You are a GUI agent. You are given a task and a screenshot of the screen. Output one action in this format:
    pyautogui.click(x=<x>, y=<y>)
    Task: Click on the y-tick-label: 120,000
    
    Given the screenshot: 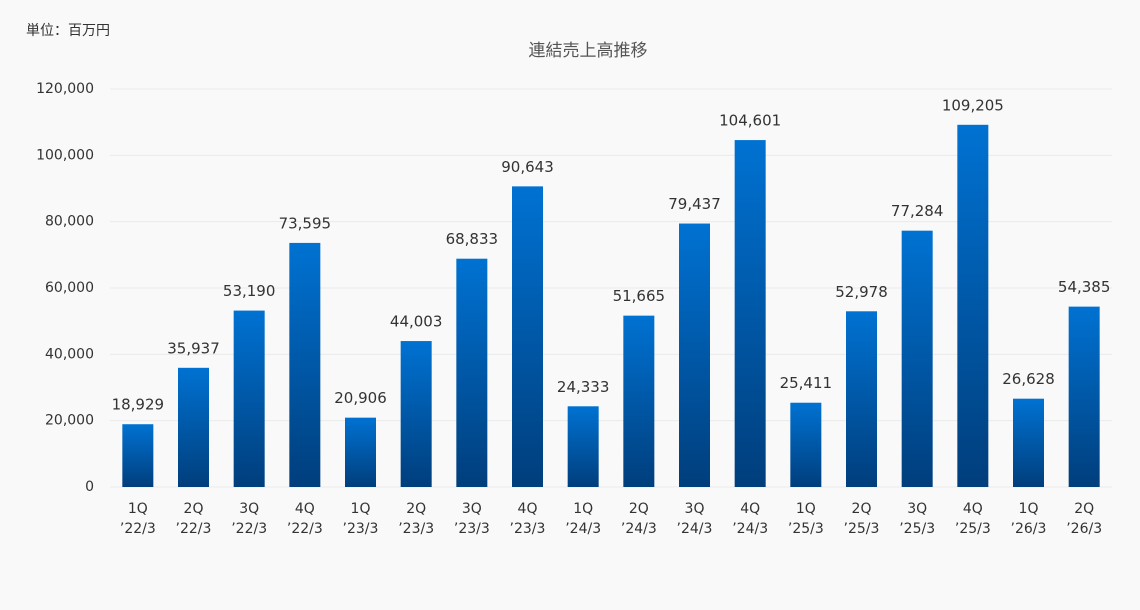 What is the action you would take?
    pyautogui.click(x=65, y=89)
    